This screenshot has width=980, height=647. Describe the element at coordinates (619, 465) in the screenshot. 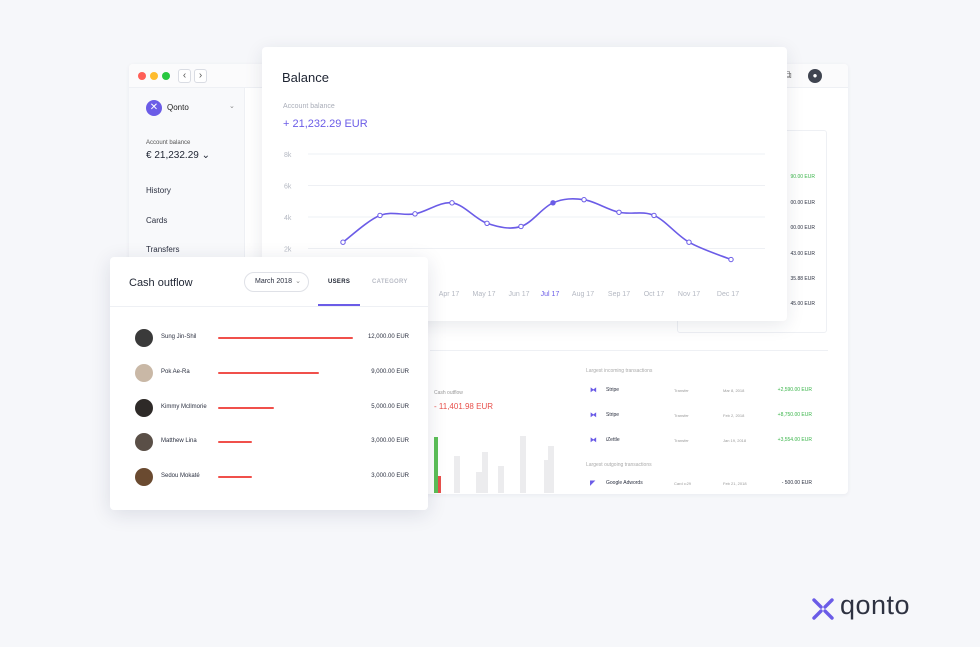

I see `outgoing-label: Largest outgoing transactions` at that location.